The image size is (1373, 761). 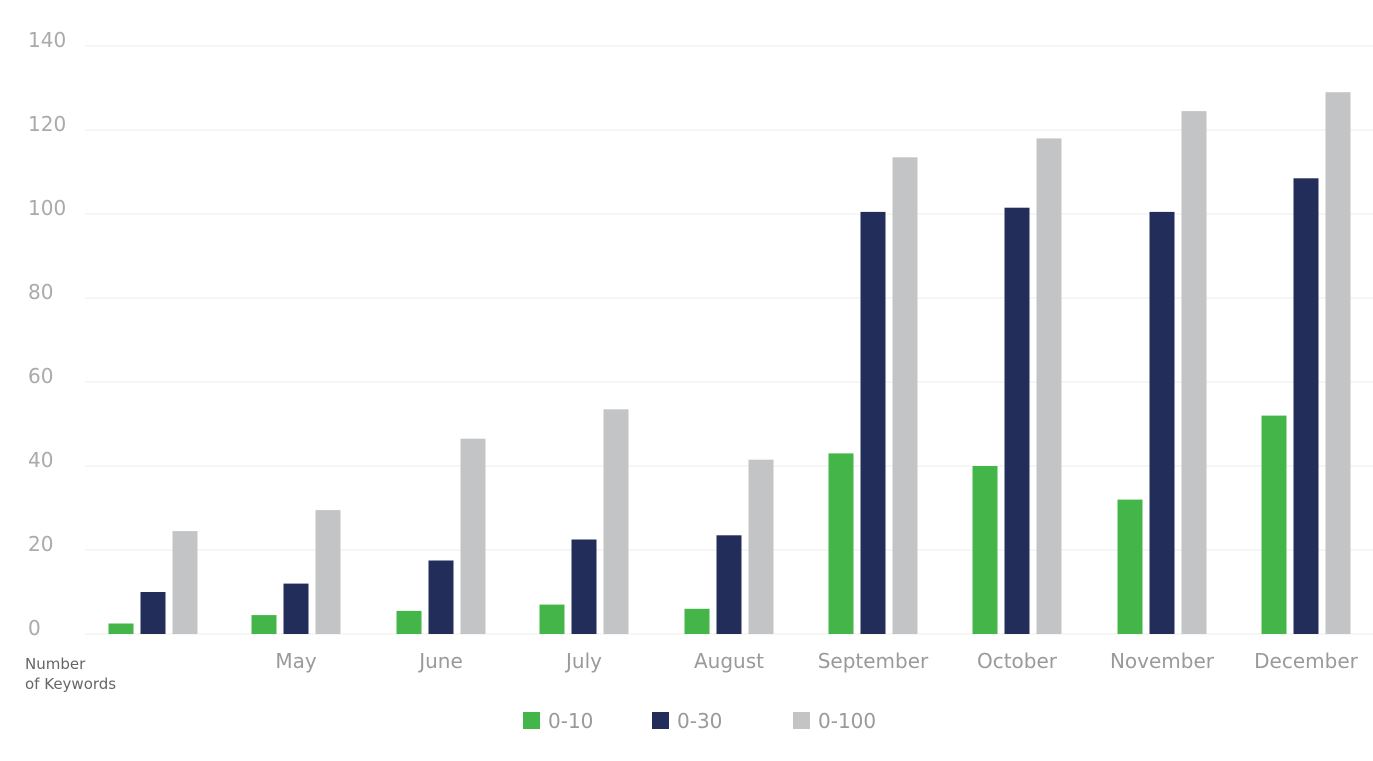 I want to click on y-tick-label: 60, so click(x=40, y=376).